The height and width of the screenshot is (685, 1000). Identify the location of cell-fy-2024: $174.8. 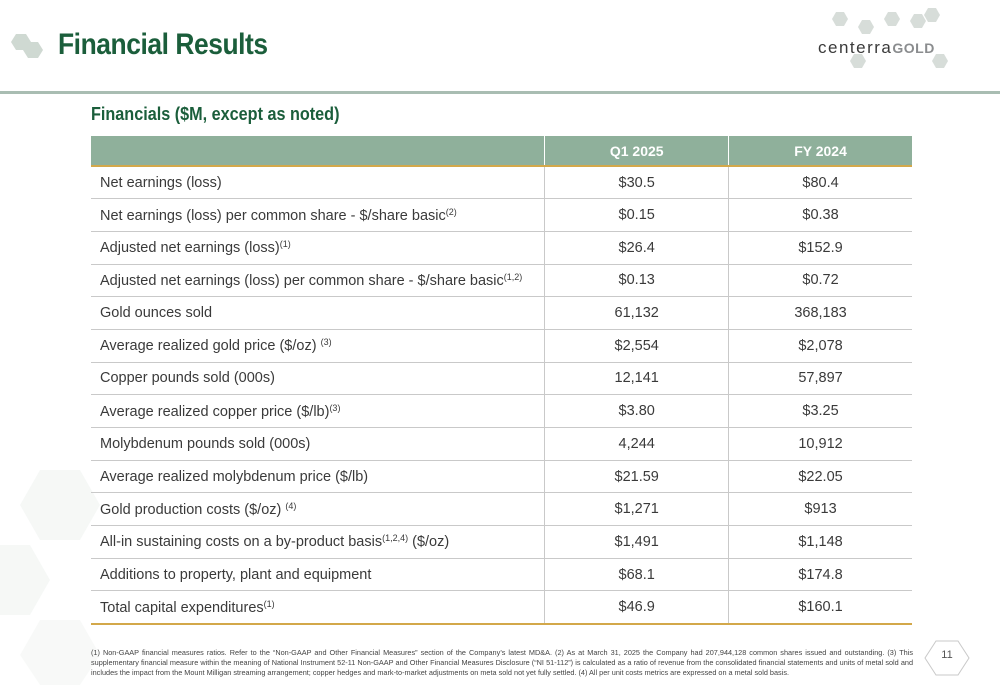
(820, 575).